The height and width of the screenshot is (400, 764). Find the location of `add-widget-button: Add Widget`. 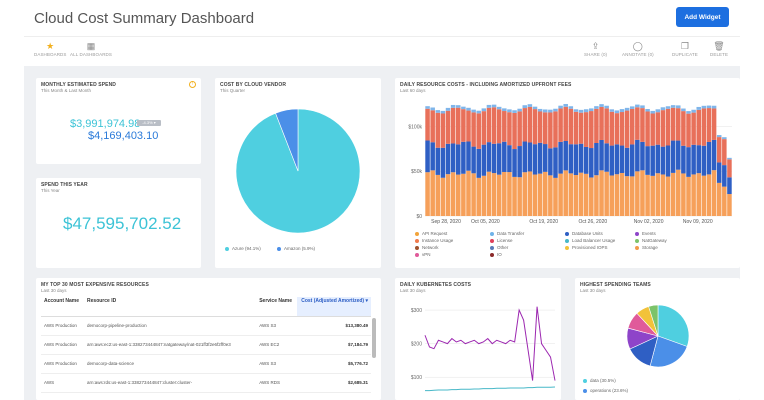

add-widget-button: Add Widget is located at coordinates (702, 17).